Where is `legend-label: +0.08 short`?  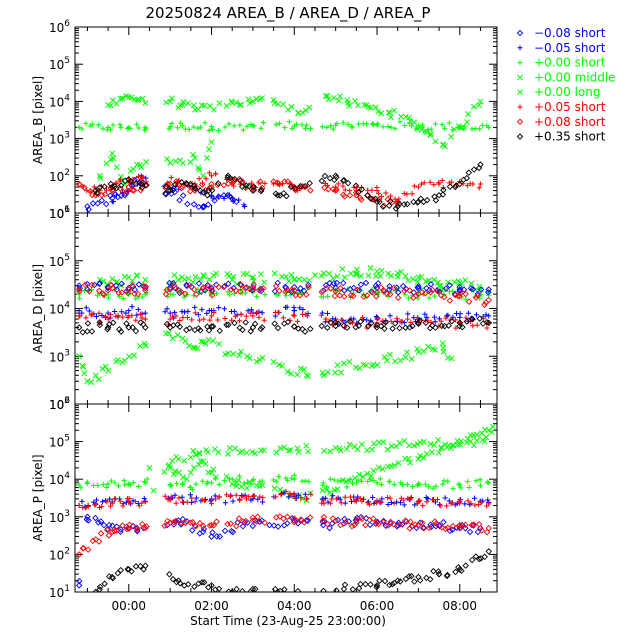 legend-label: +0.08 short is located at coordinates (570, 122).